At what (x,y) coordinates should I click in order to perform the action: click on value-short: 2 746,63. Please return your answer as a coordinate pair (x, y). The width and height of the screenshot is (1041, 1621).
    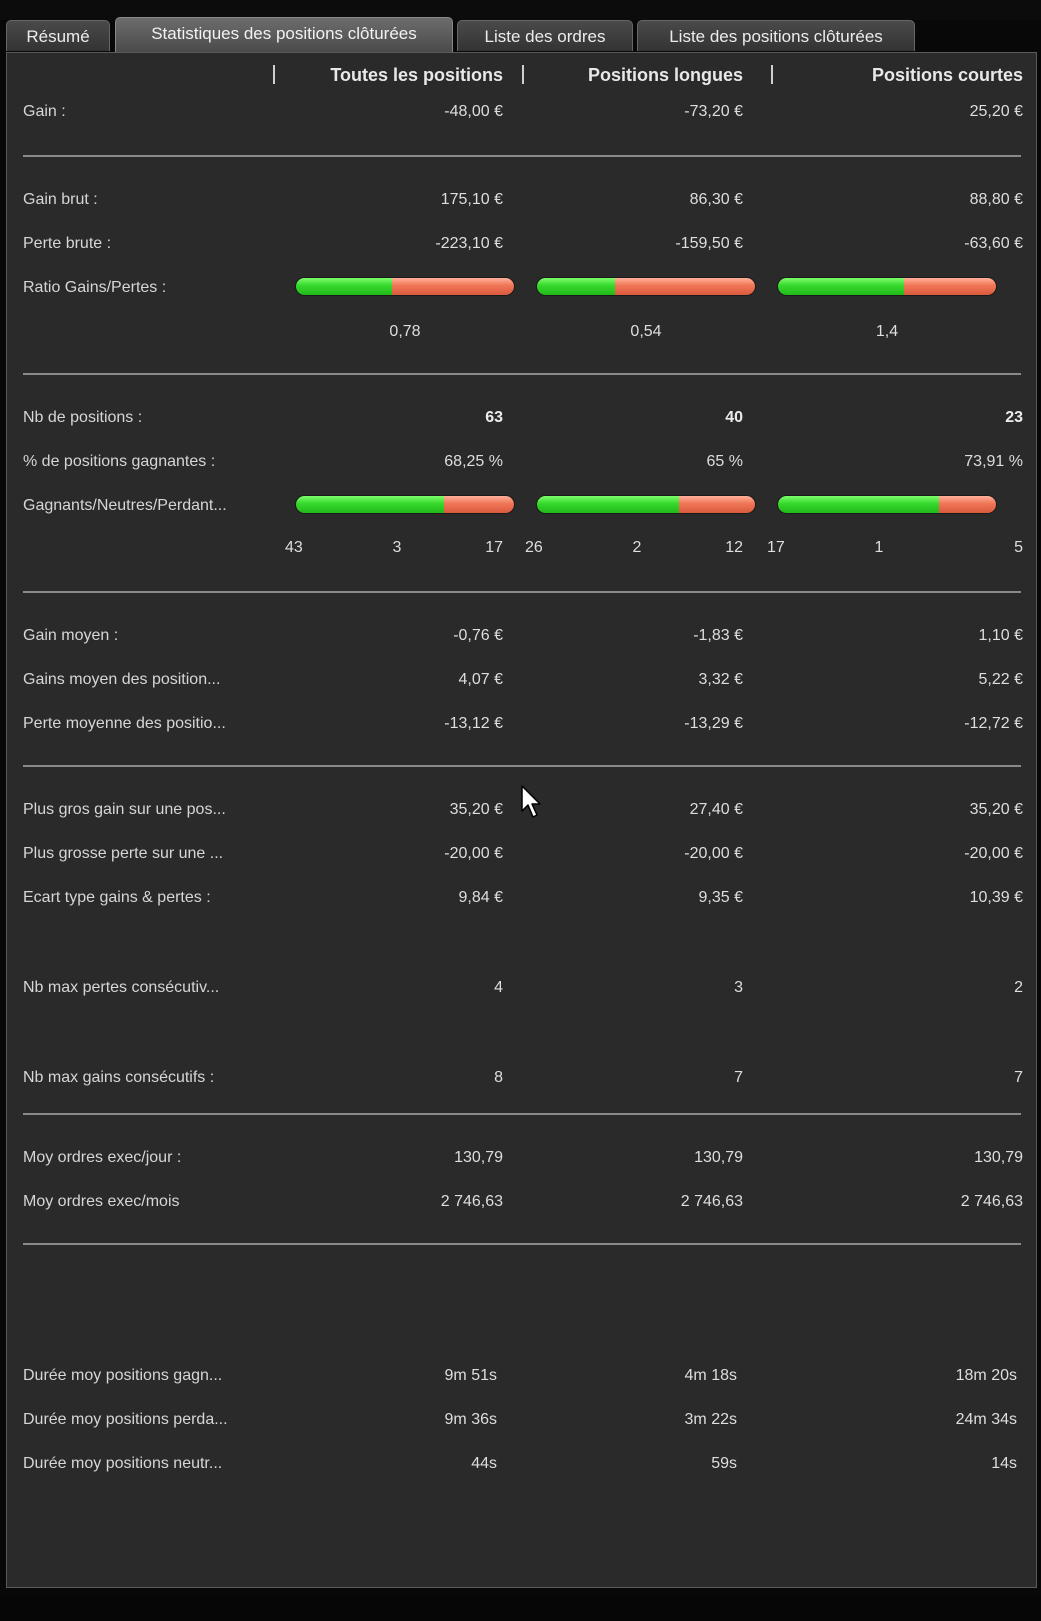
    Looking at the image, I should click on (991, 1201).